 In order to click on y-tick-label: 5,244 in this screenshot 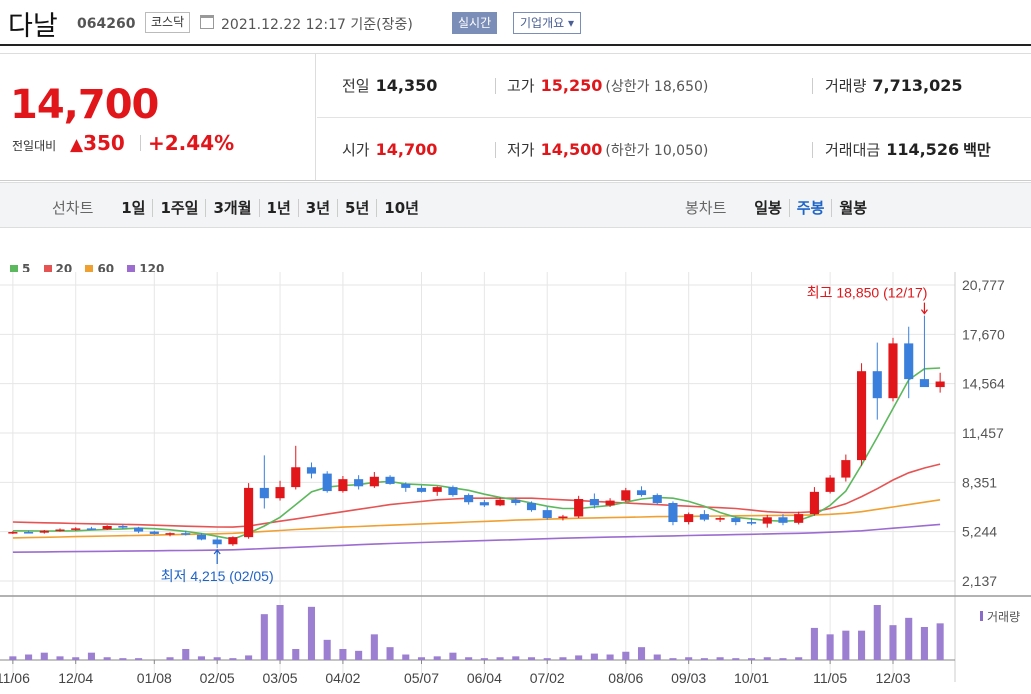, I will do `click(979, 532)`.